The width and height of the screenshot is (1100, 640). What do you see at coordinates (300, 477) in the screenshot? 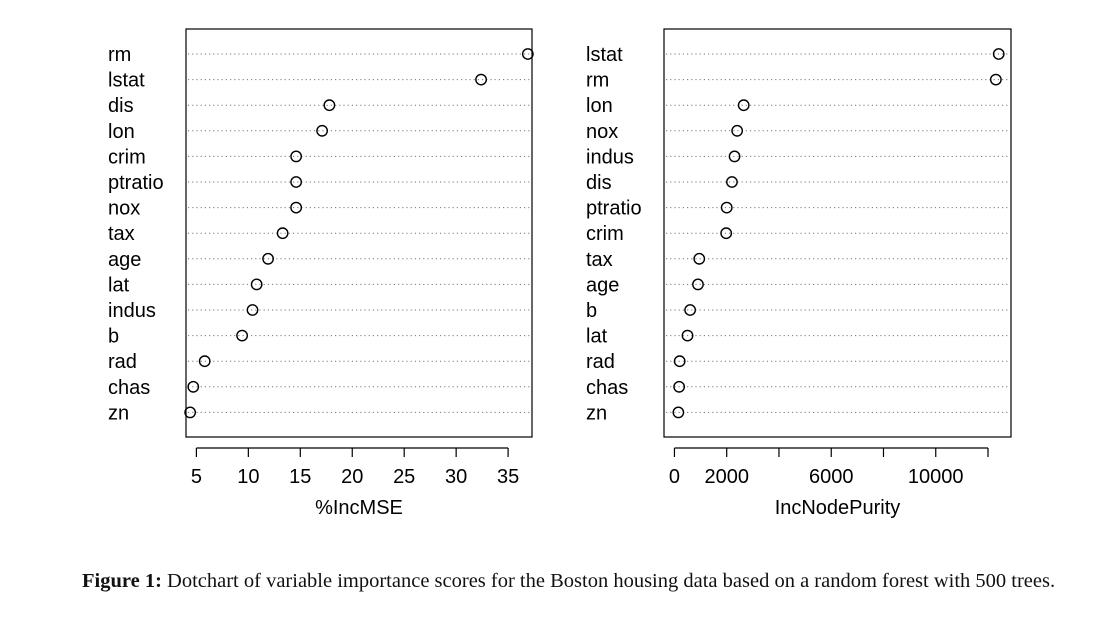
I see `x-tick-label: 15` at bounding box center [300, 477].